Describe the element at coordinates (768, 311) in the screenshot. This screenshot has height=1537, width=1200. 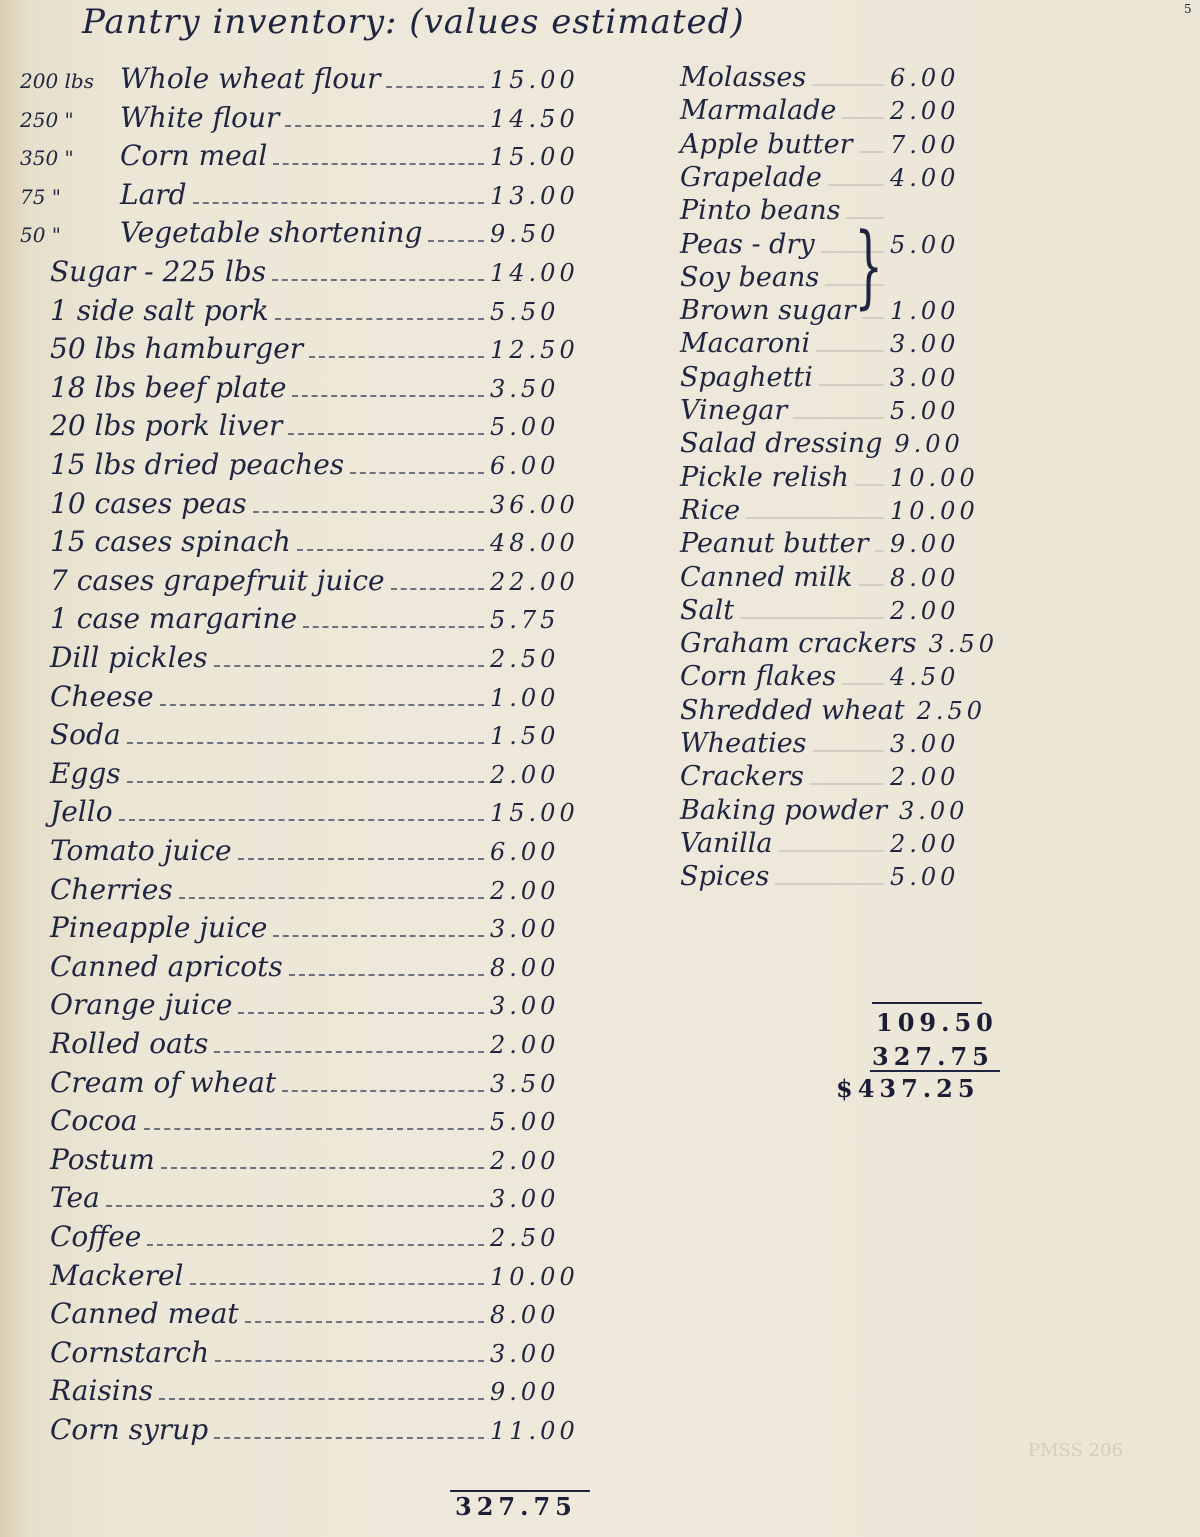
I see `item-name: Brown sugar` at that location.